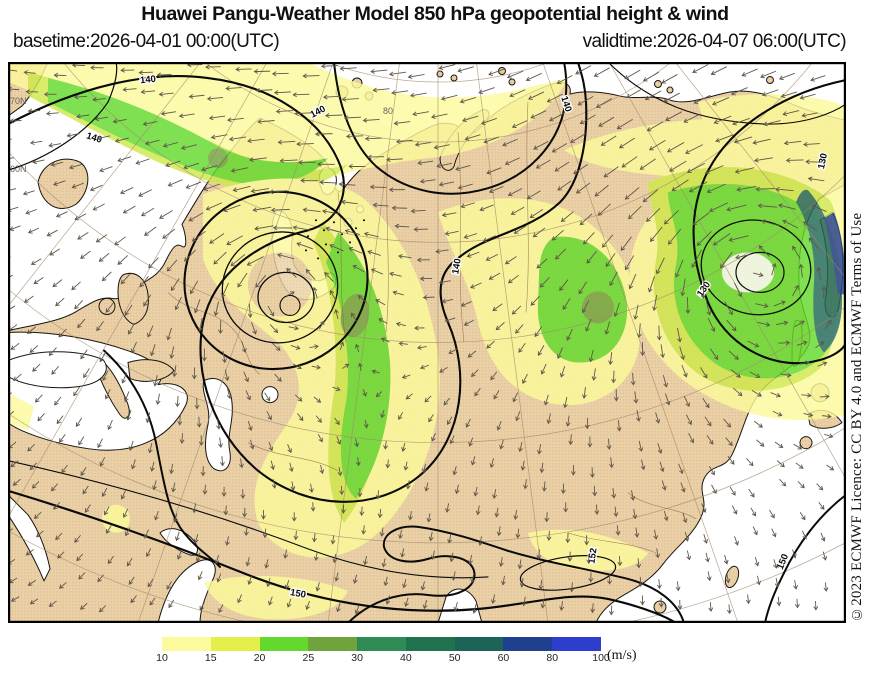 The width and height of the screenshot is (870, 680). I want to click on graticule-labels: 70N 60N 80, so click(201, 135).